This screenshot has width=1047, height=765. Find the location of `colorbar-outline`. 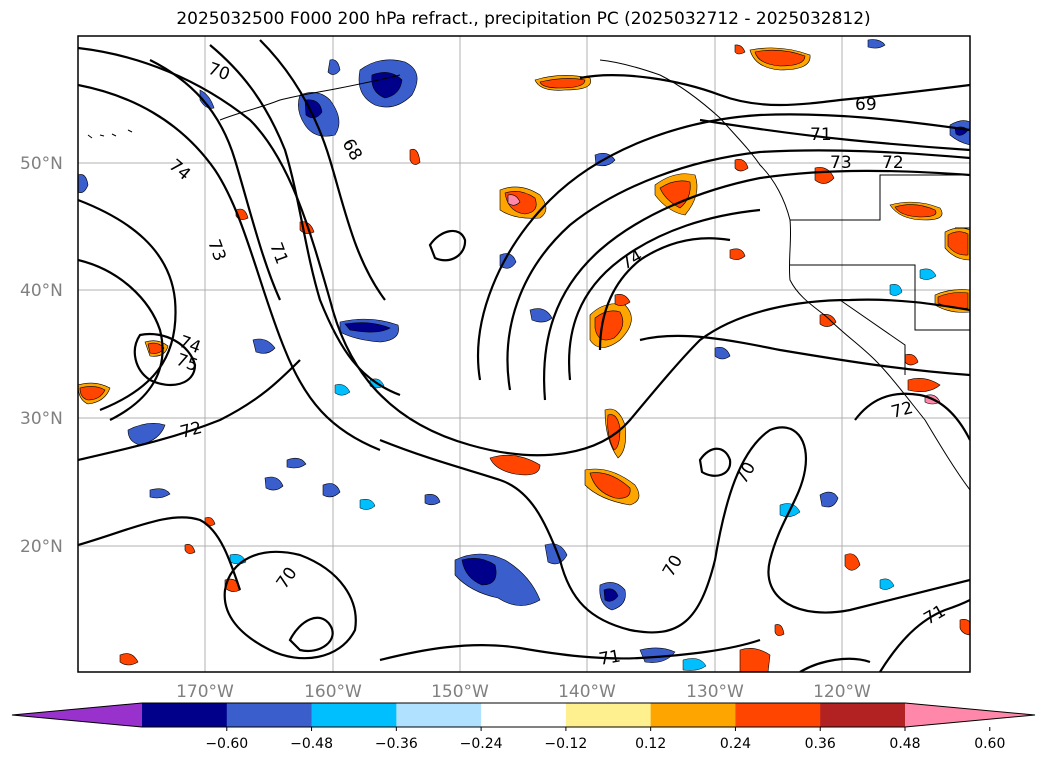

colorbar-outline is located at coordinates (523, 715).